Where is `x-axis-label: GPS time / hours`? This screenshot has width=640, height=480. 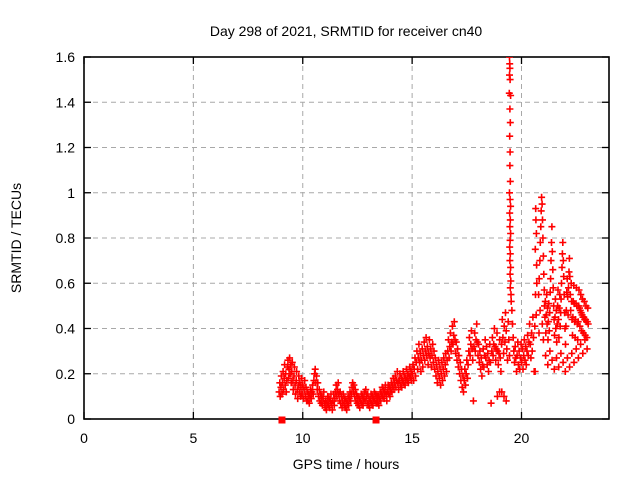
x-axis-label: GPS time / hours is located at coordinates (346, 464).